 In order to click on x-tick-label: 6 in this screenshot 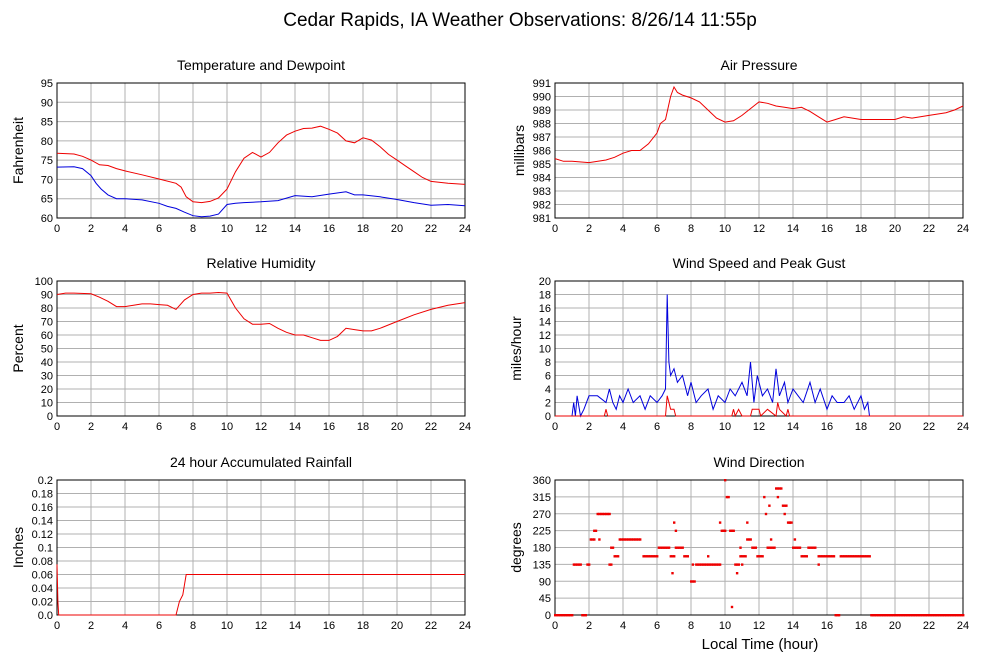, I will do `click(657, 427)`.